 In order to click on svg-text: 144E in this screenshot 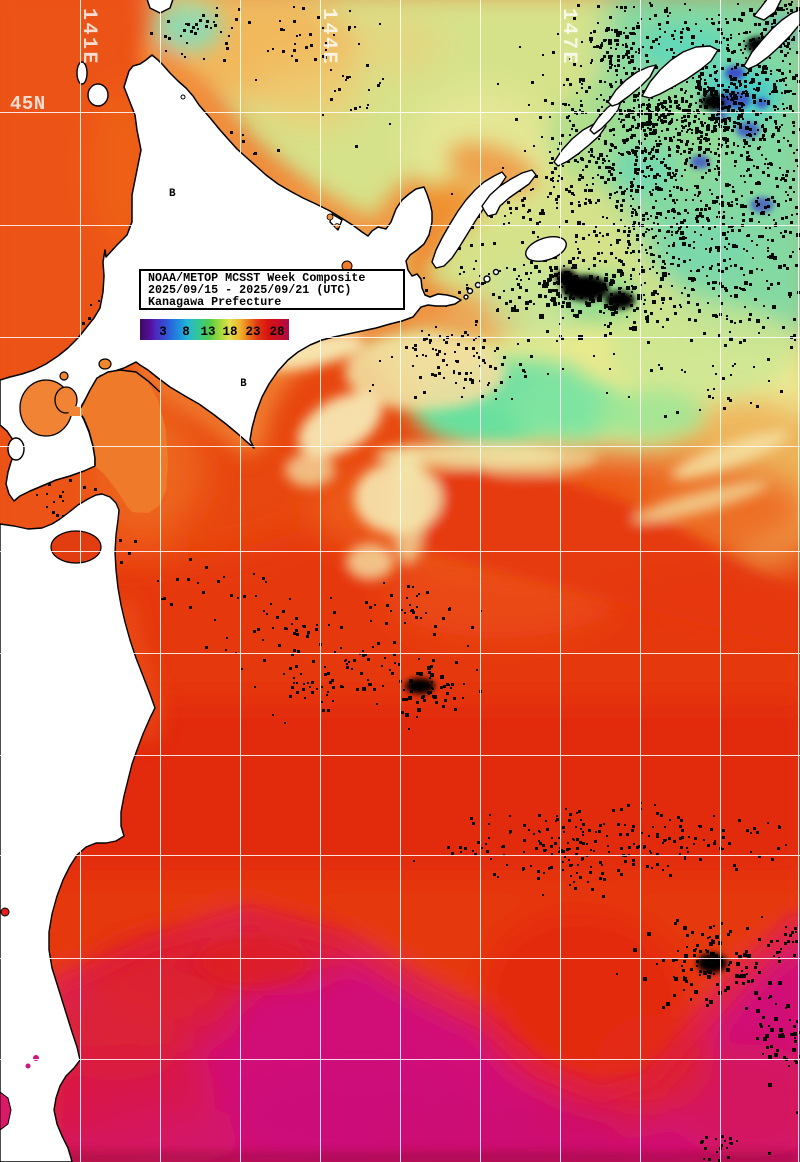, I will do `click(328, 37)`.